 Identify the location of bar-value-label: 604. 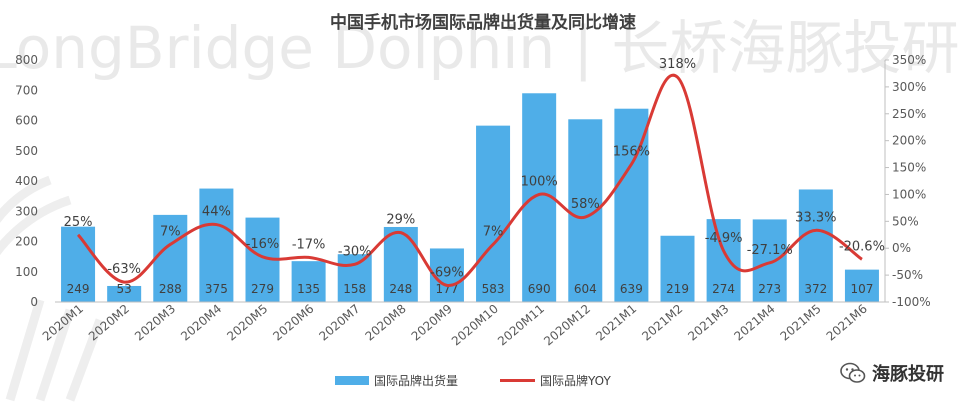
(585, 289).